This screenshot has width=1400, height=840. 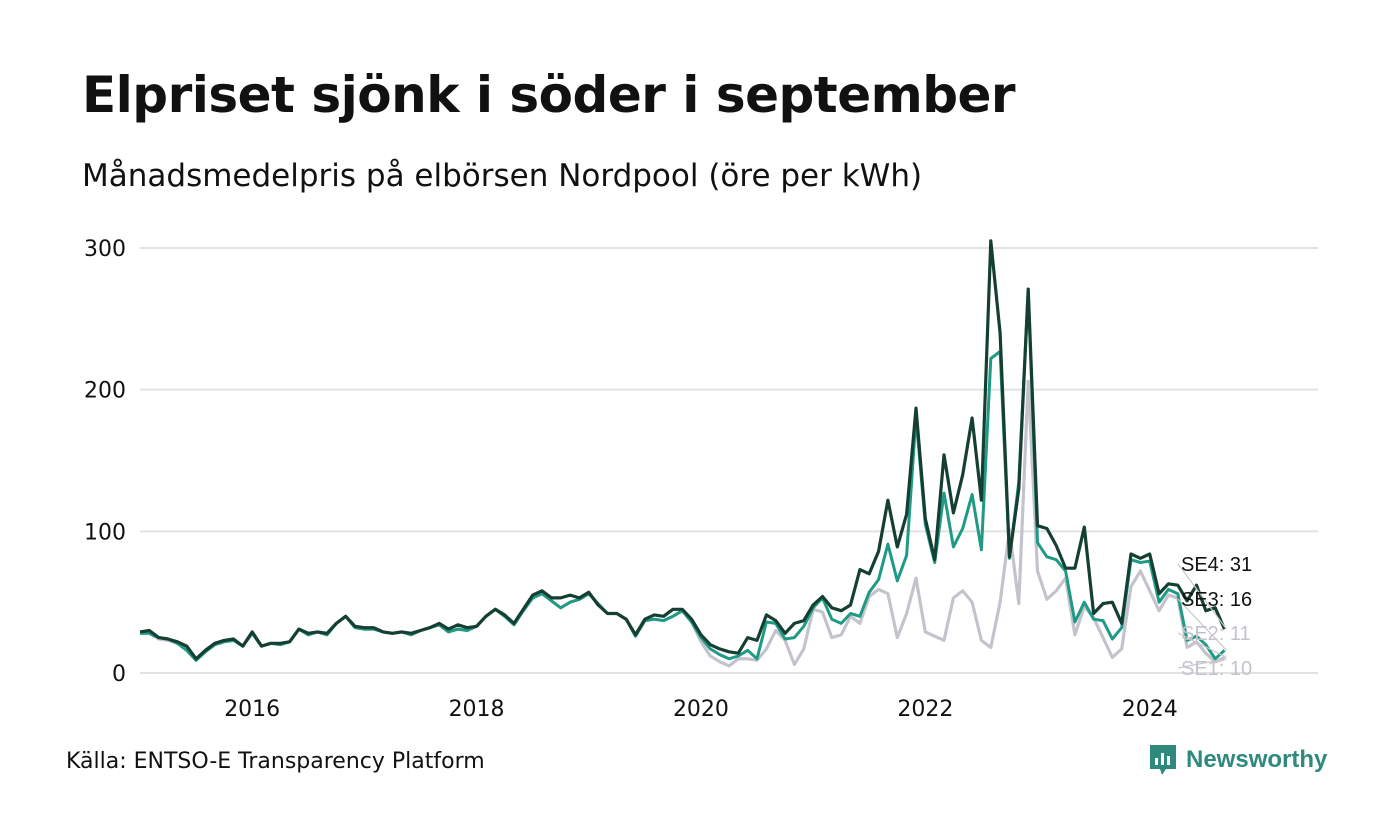 I want to click on leader-line-se1, so click(x=1202, y=663).